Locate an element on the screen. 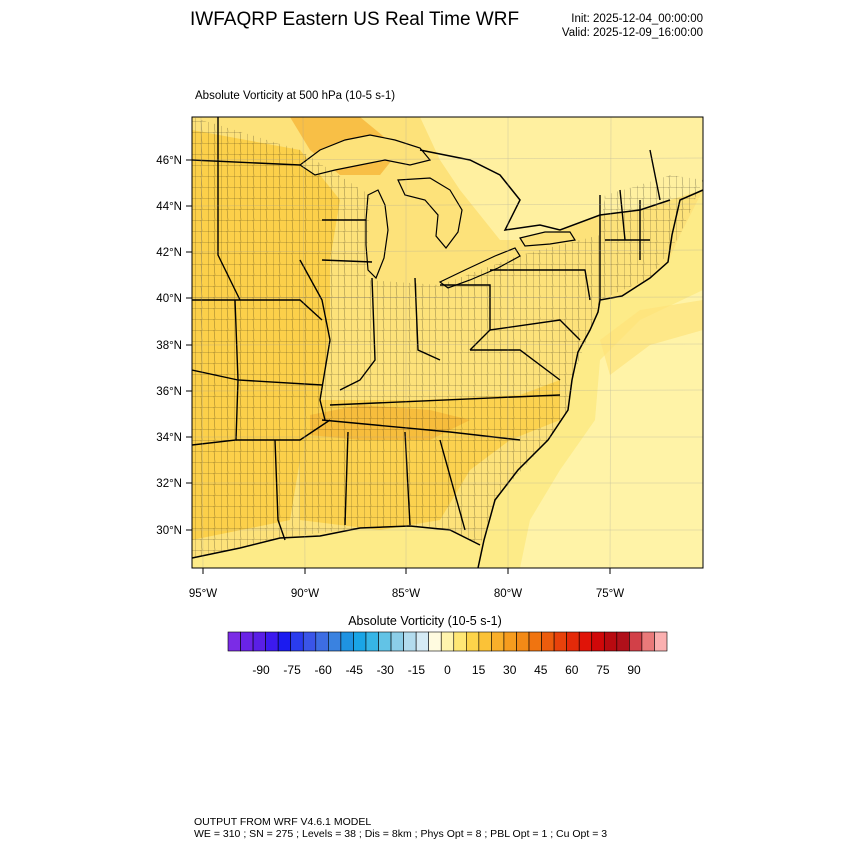  lat-label-46: 46°N is located at coordinates (169, 161).